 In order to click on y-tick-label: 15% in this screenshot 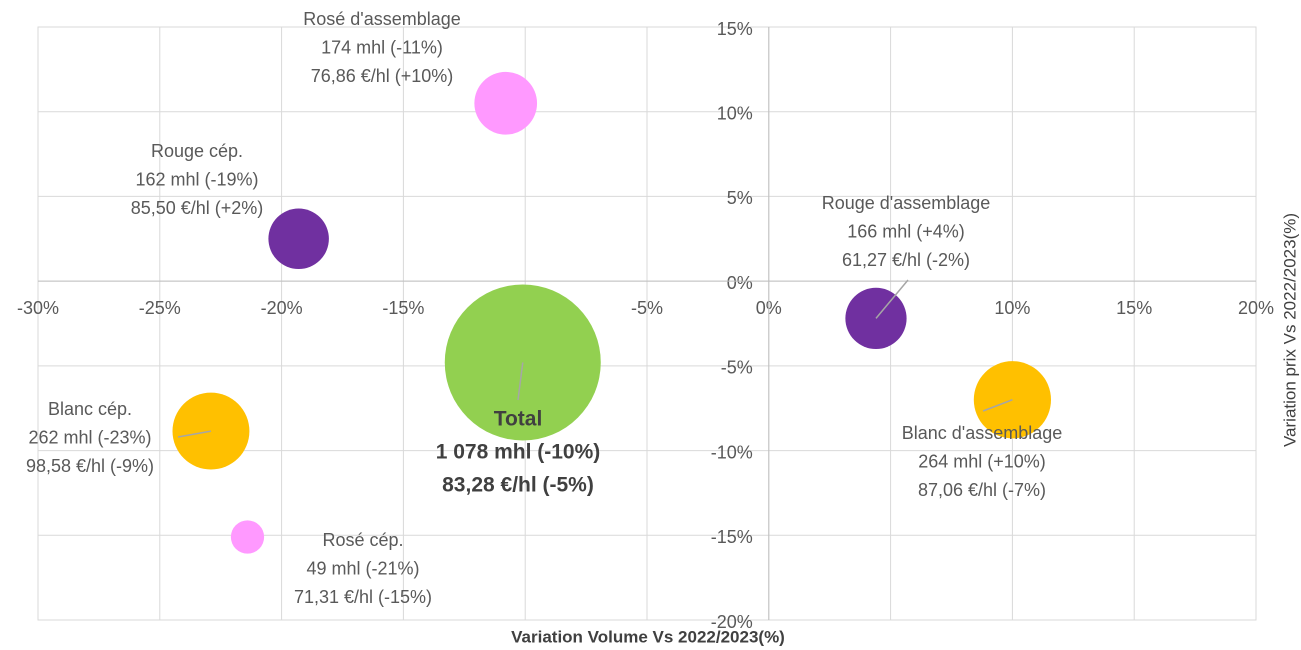, I will do `click(735, 29)`.